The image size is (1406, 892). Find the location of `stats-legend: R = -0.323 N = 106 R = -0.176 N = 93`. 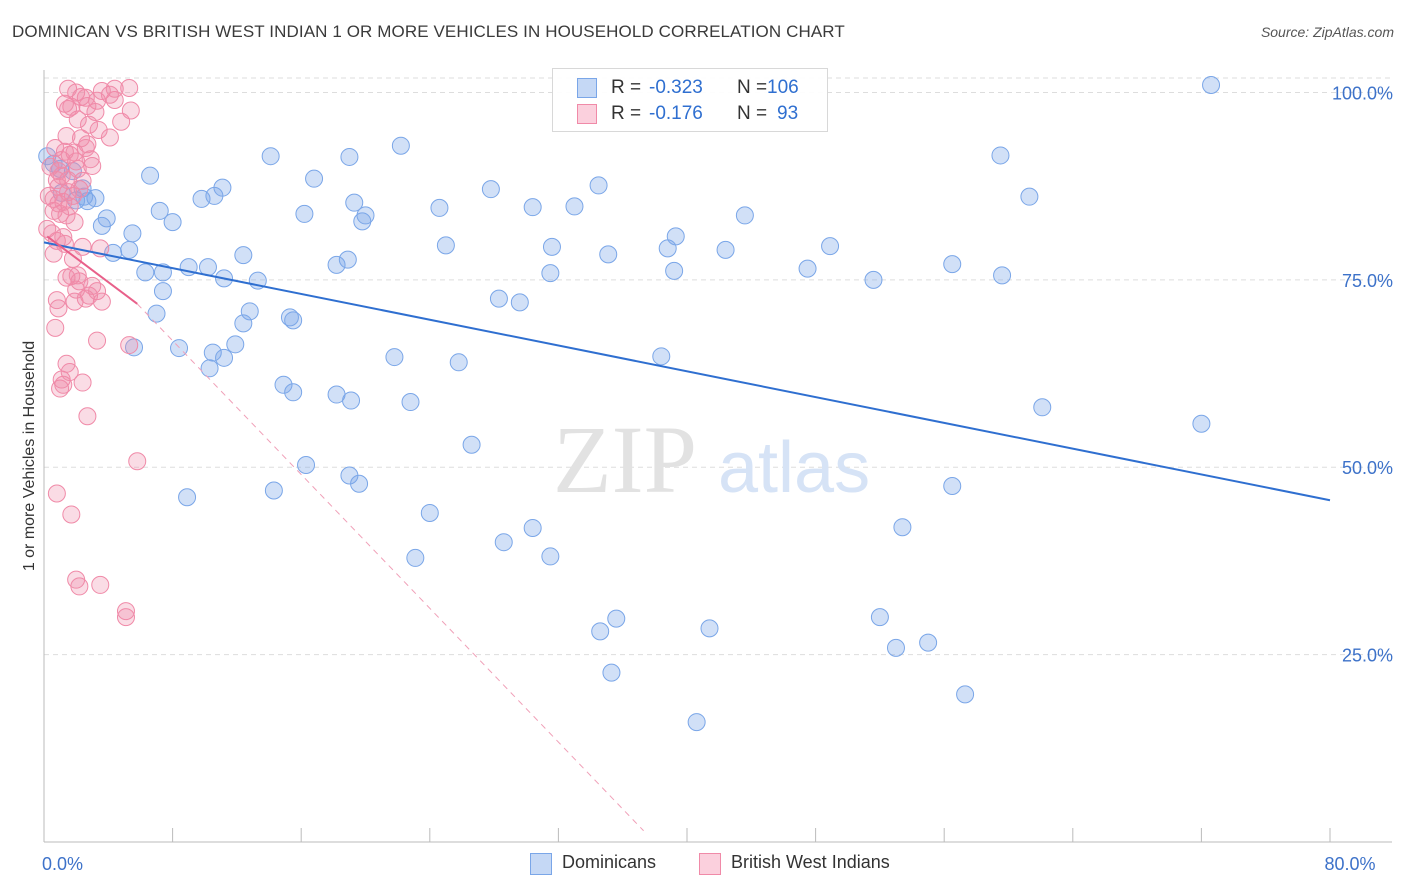

stats-legend: R = -0.323 N = 106 R = -0.176 N = 93 is located at coordinates (690, 100).